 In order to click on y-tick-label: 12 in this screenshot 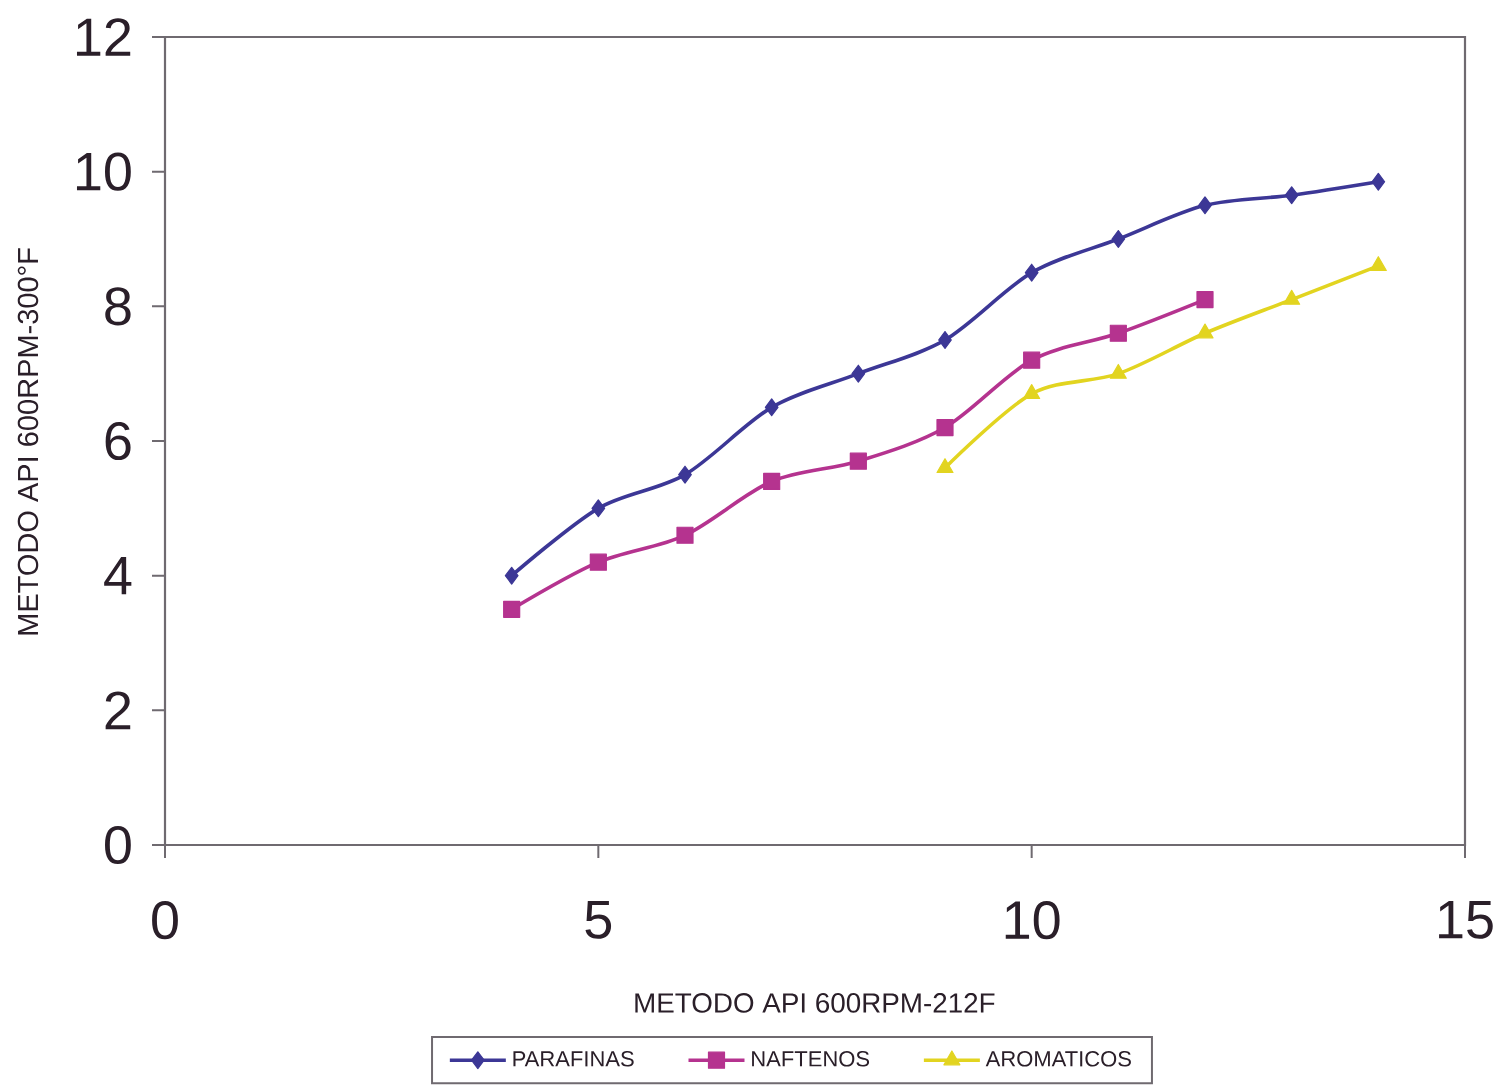, I will do `click(103, 37)`.